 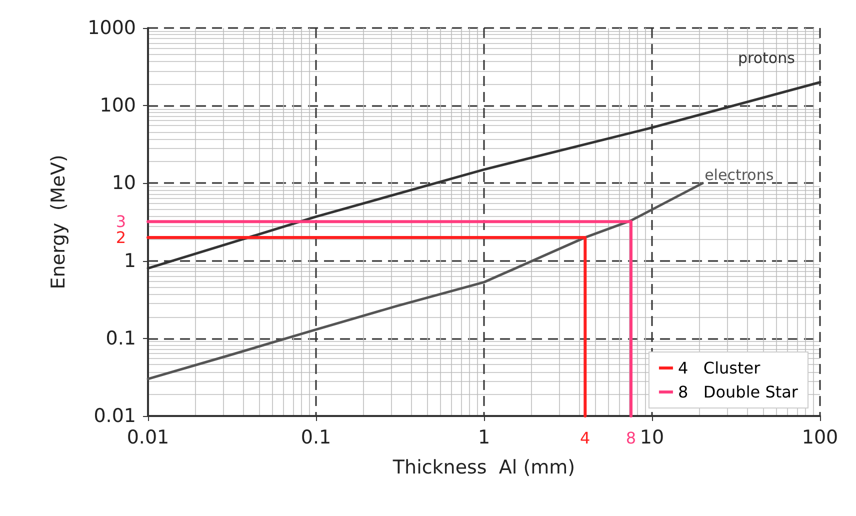 What do you see at coordinates (820, 437) in the screenshot?
I see `x-tick-label: 100` at bounding box center [820, 437].